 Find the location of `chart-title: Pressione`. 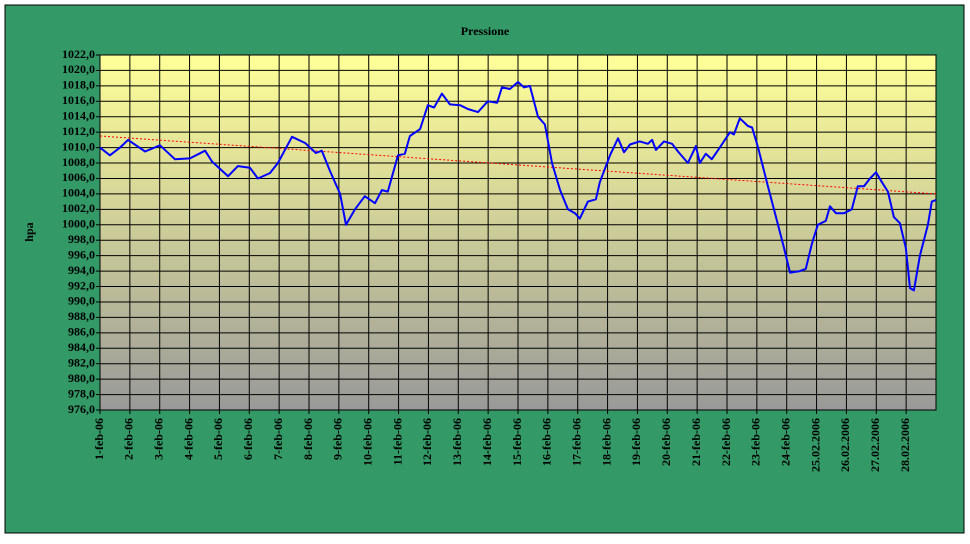

chart-title: Pressione is located at coordinates (485, 31).